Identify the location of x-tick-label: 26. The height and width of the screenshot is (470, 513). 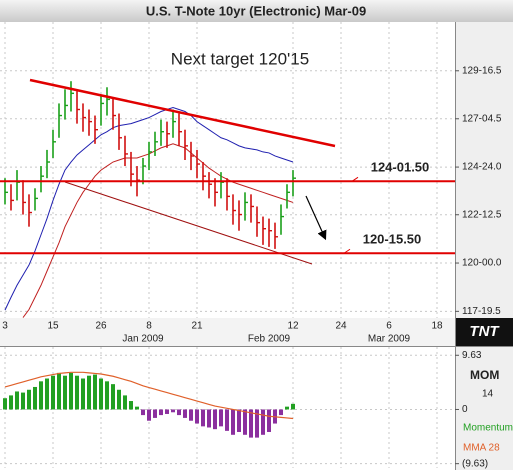
(101, 326).